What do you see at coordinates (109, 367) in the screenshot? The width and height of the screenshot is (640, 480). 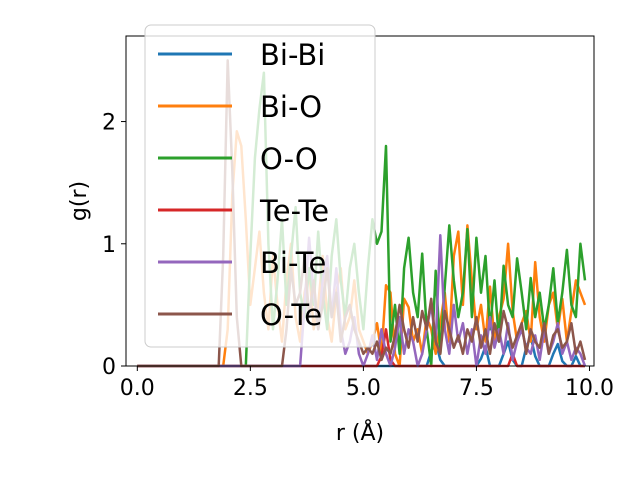 I see `y-tick-label-0: 0` at bounding box center [109, 367].